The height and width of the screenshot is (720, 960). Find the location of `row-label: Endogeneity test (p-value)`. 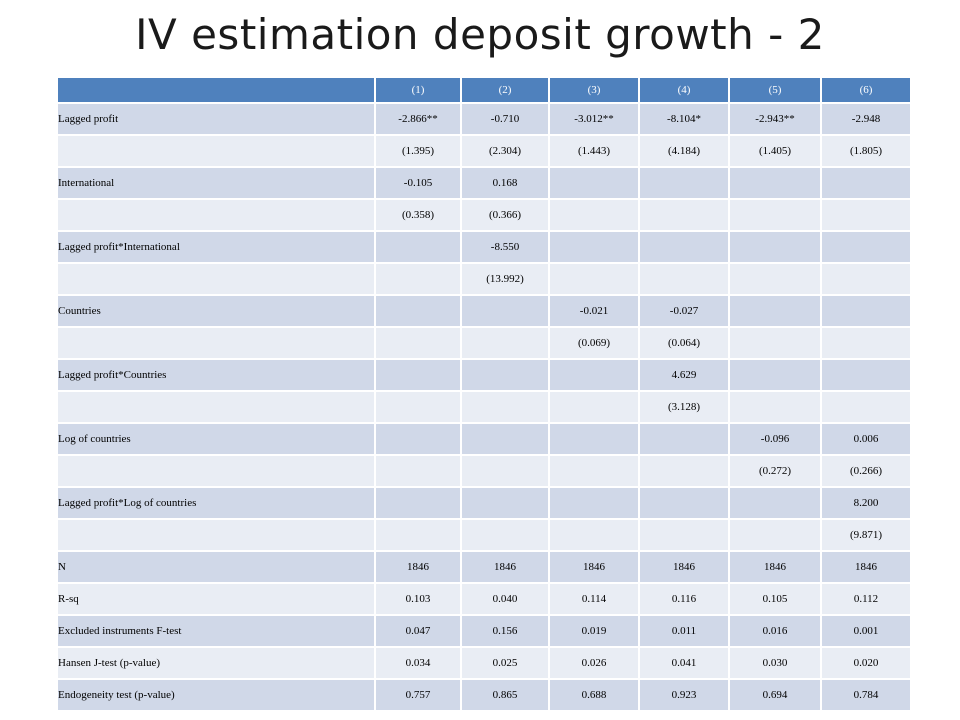

row-label: Endogeneity test (p-value) is located at coordinates (216, 695).